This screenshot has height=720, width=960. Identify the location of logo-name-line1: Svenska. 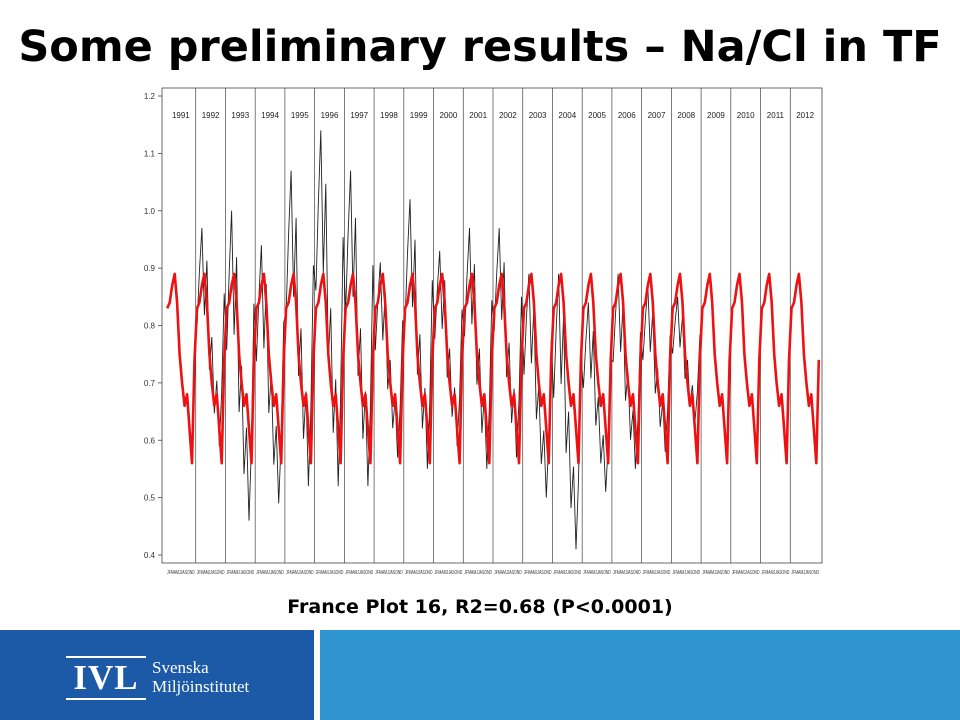
(180, 667).